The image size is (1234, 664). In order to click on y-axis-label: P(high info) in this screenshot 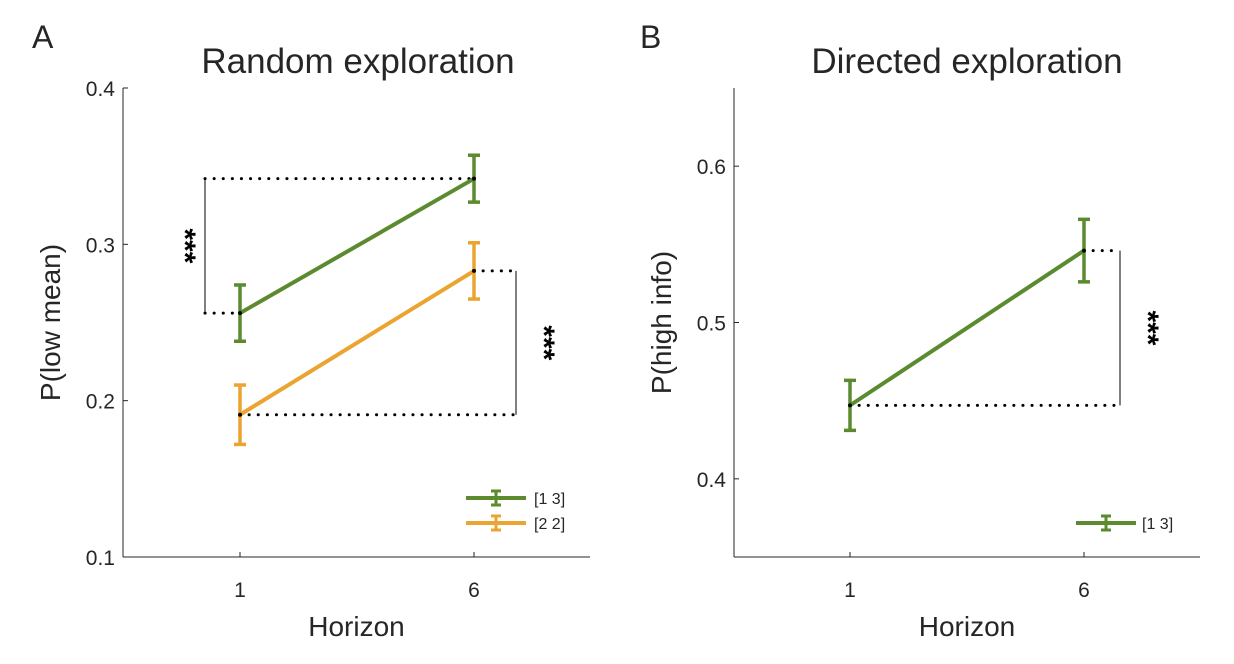, I will do `click(661, 322)`.